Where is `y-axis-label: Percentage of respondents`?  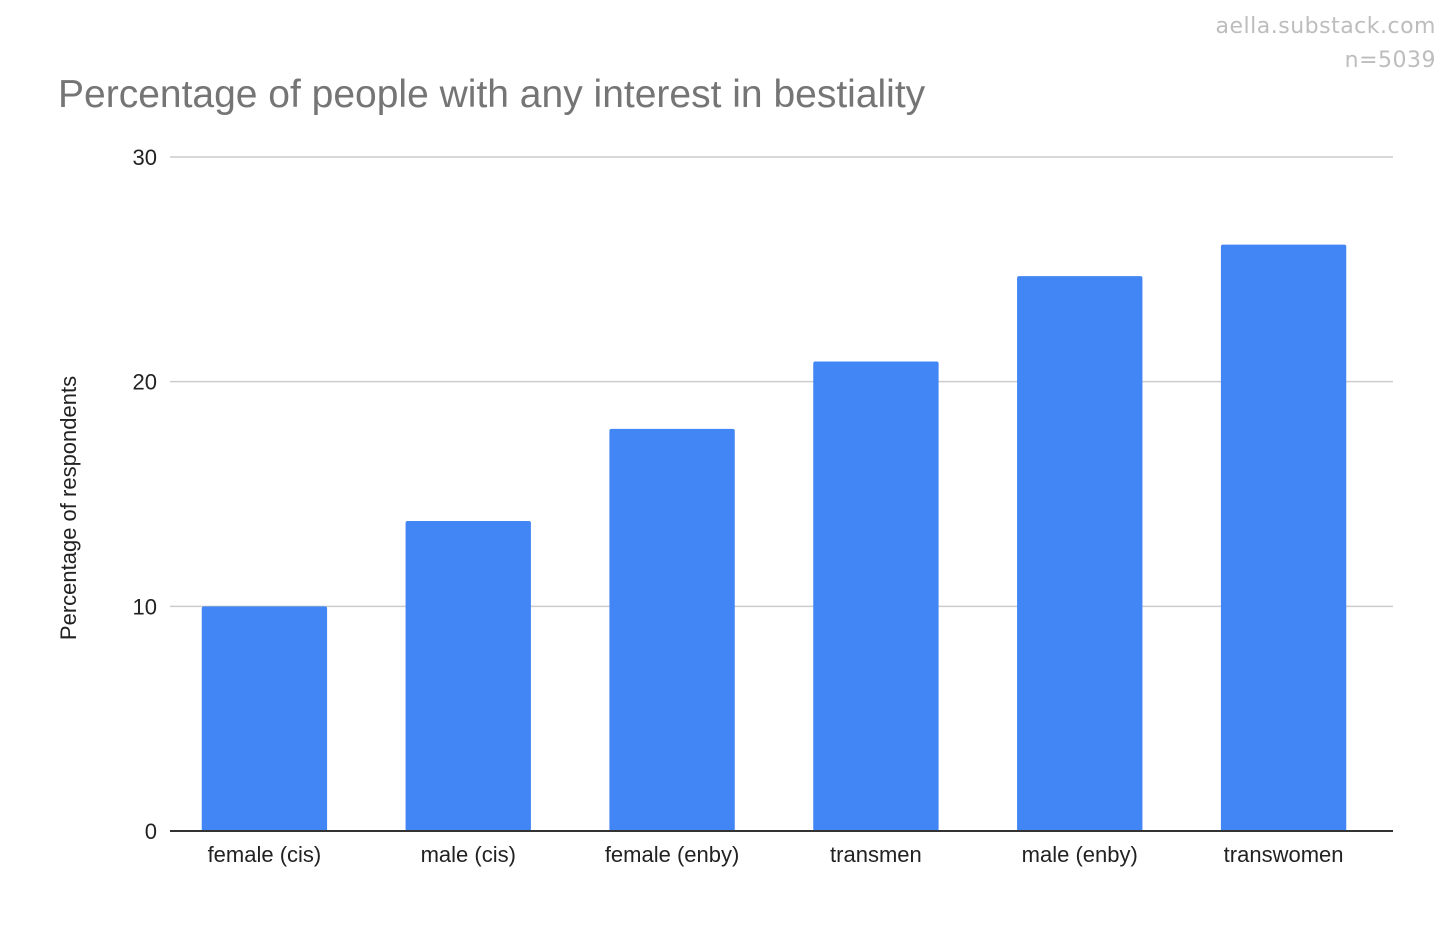 y-axis-label: Percentage of respondents is located at coordinates (68, 508).